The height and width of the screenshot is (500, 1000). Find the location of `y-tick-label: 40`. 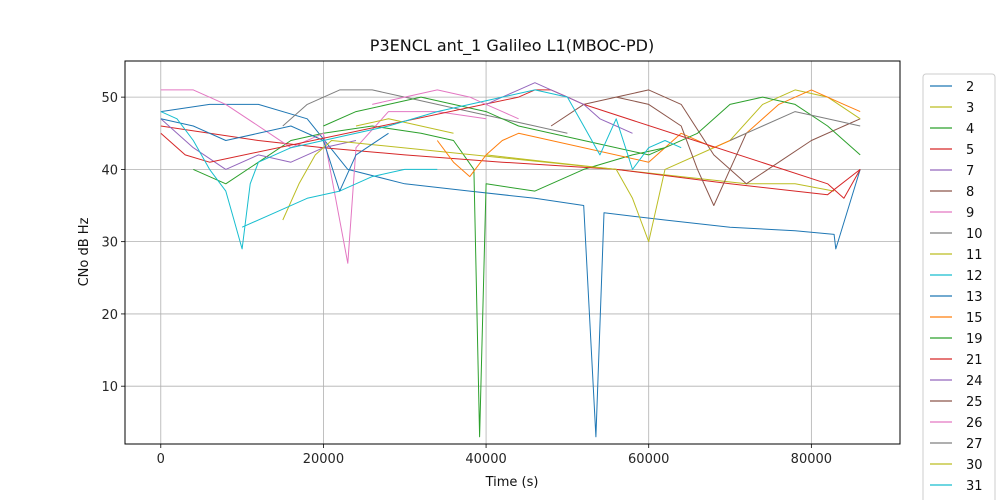

y-tick-label: 40 is located at coordinates (109, 170).